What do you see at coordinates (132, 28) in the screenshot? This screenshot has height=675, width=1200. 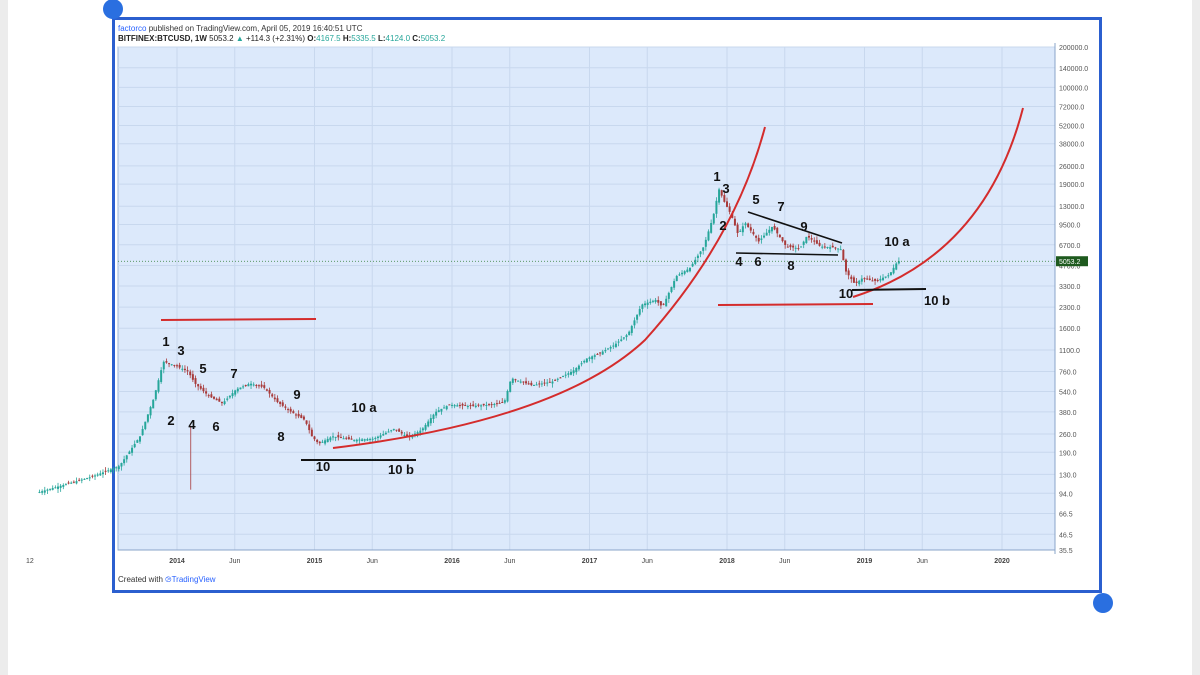 I see `author-link: factorco` at bounding box center [132, 28].